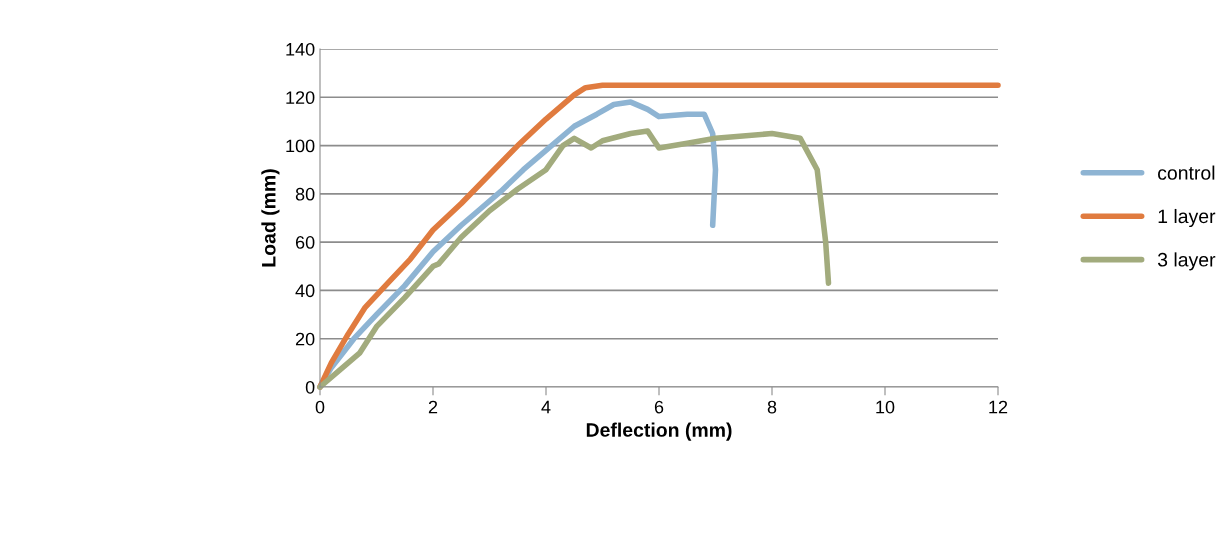 The image size is (1223, 542). What do you see at coordinates (1186, 172) in the screenshot?
I see `legend-label: control` at bounding box center [1186, 172].